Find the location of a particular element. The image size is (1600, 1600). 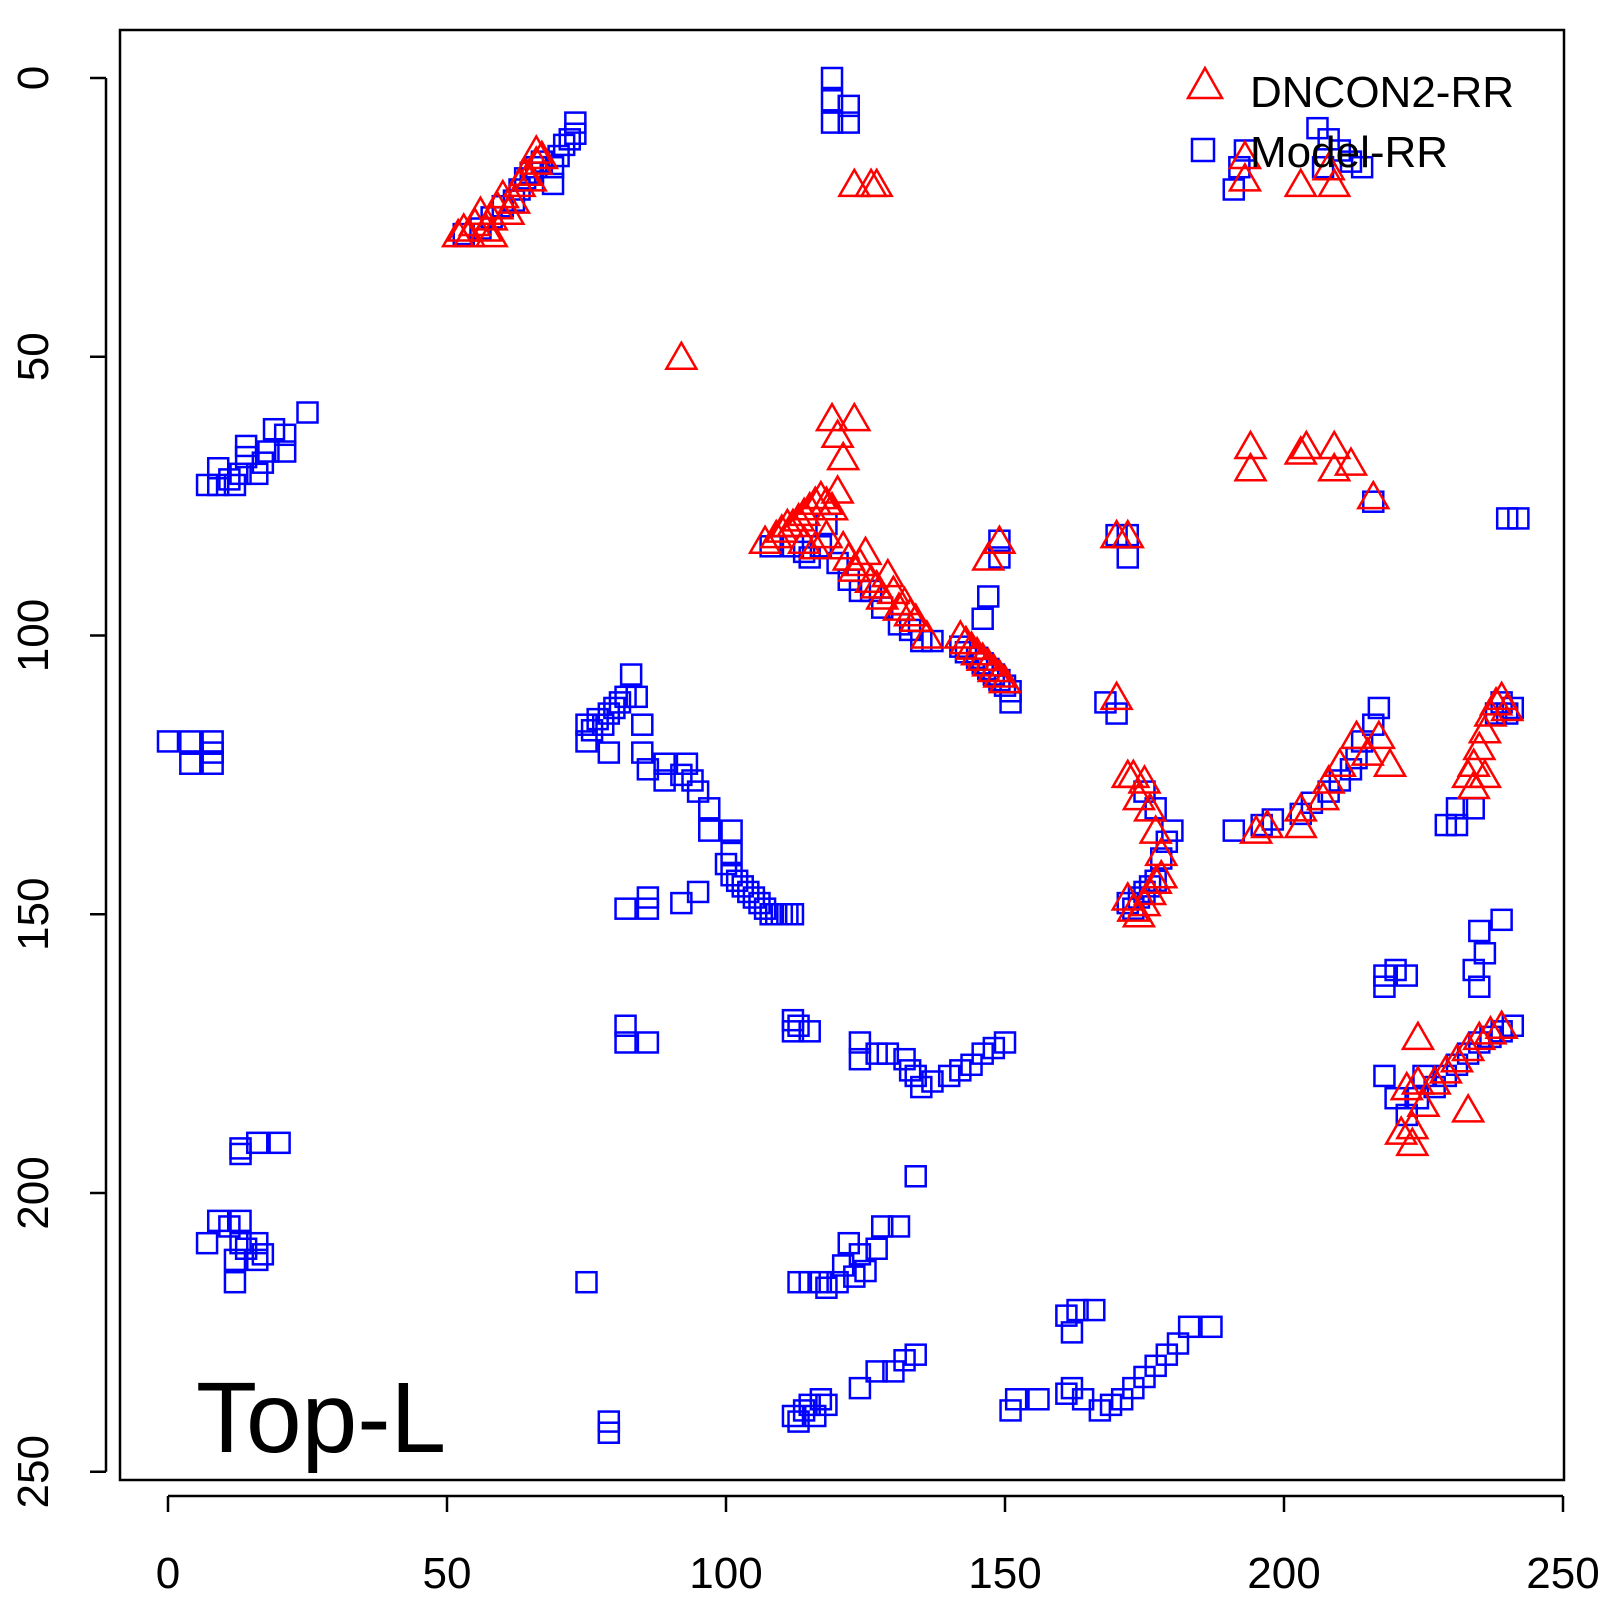

x-tick-label: 200 is located at coordinates (1283, 1573).